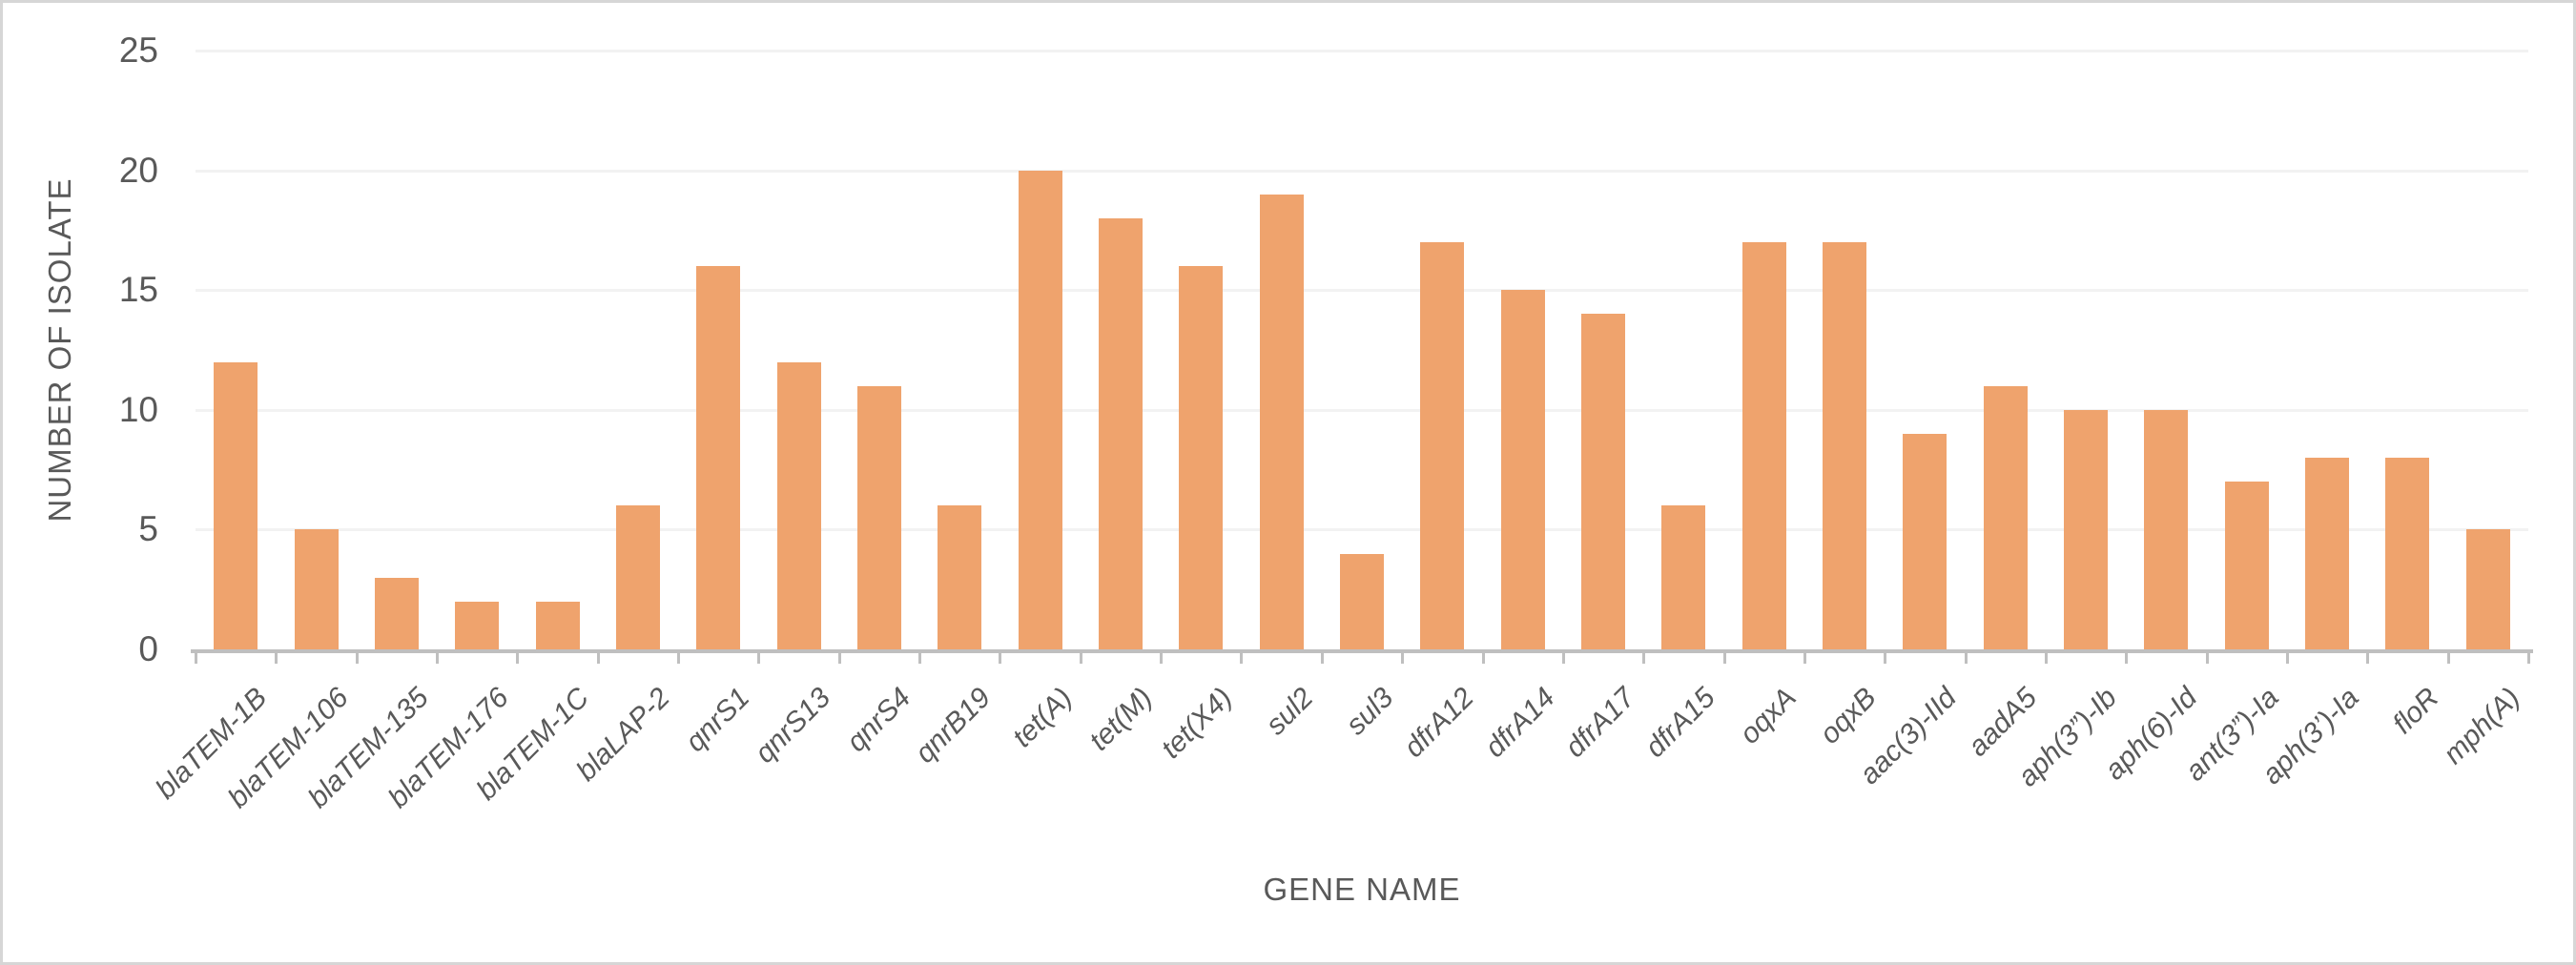  Describe the element at coordinates (1362, 601) in the screenshot. I see `bar-sul3` at that location.